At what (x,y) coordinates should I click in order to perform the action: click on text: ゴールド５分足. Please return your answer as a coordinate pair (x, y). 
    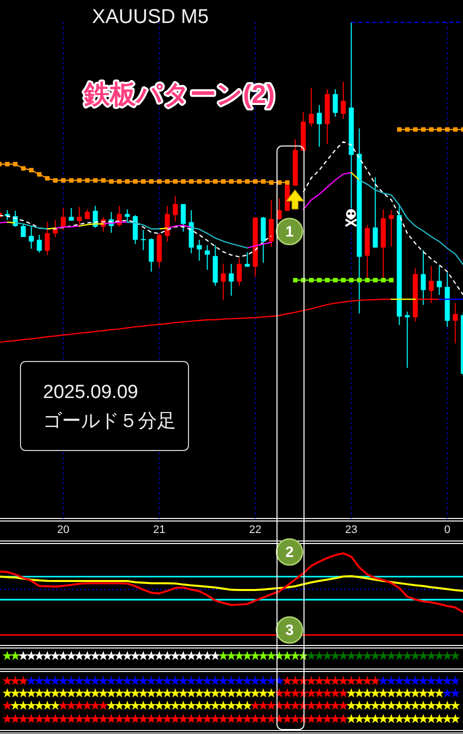
    Looking at the image, I should click on (109, 421).